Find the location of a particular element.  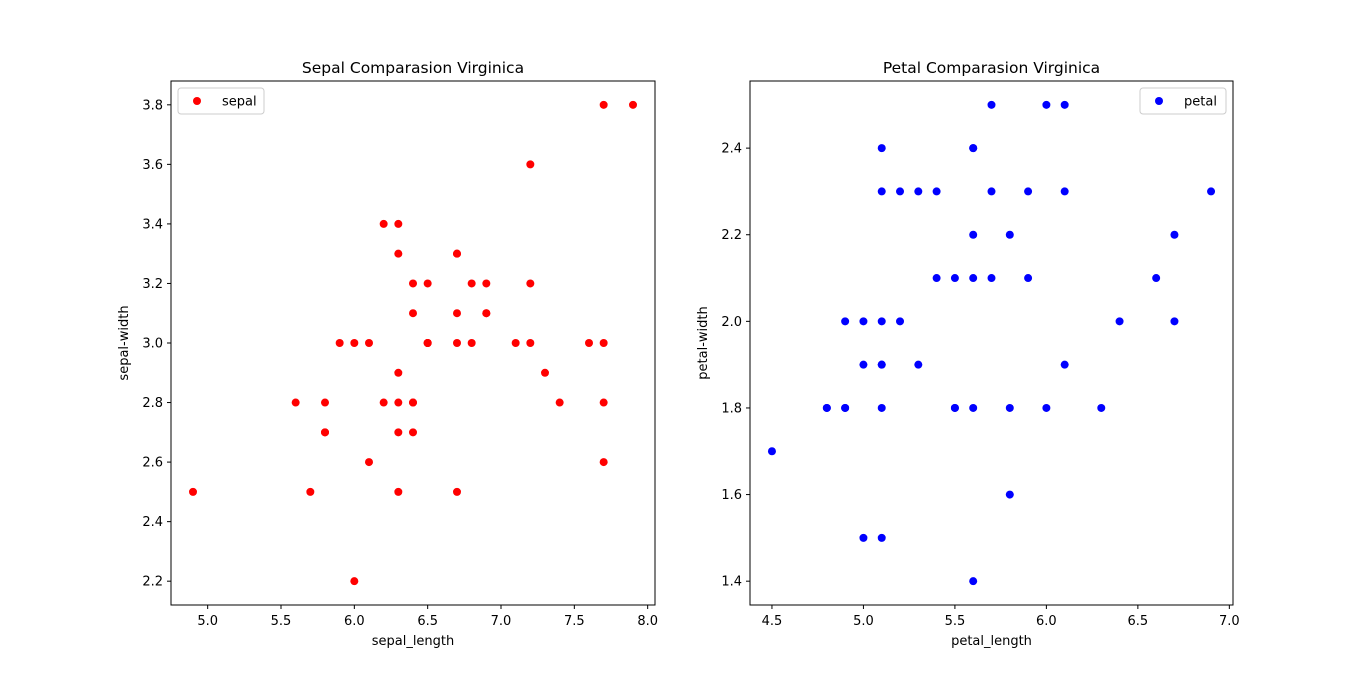

petal-y-tick-label: 2.2 is located at coordinates (731, 235).